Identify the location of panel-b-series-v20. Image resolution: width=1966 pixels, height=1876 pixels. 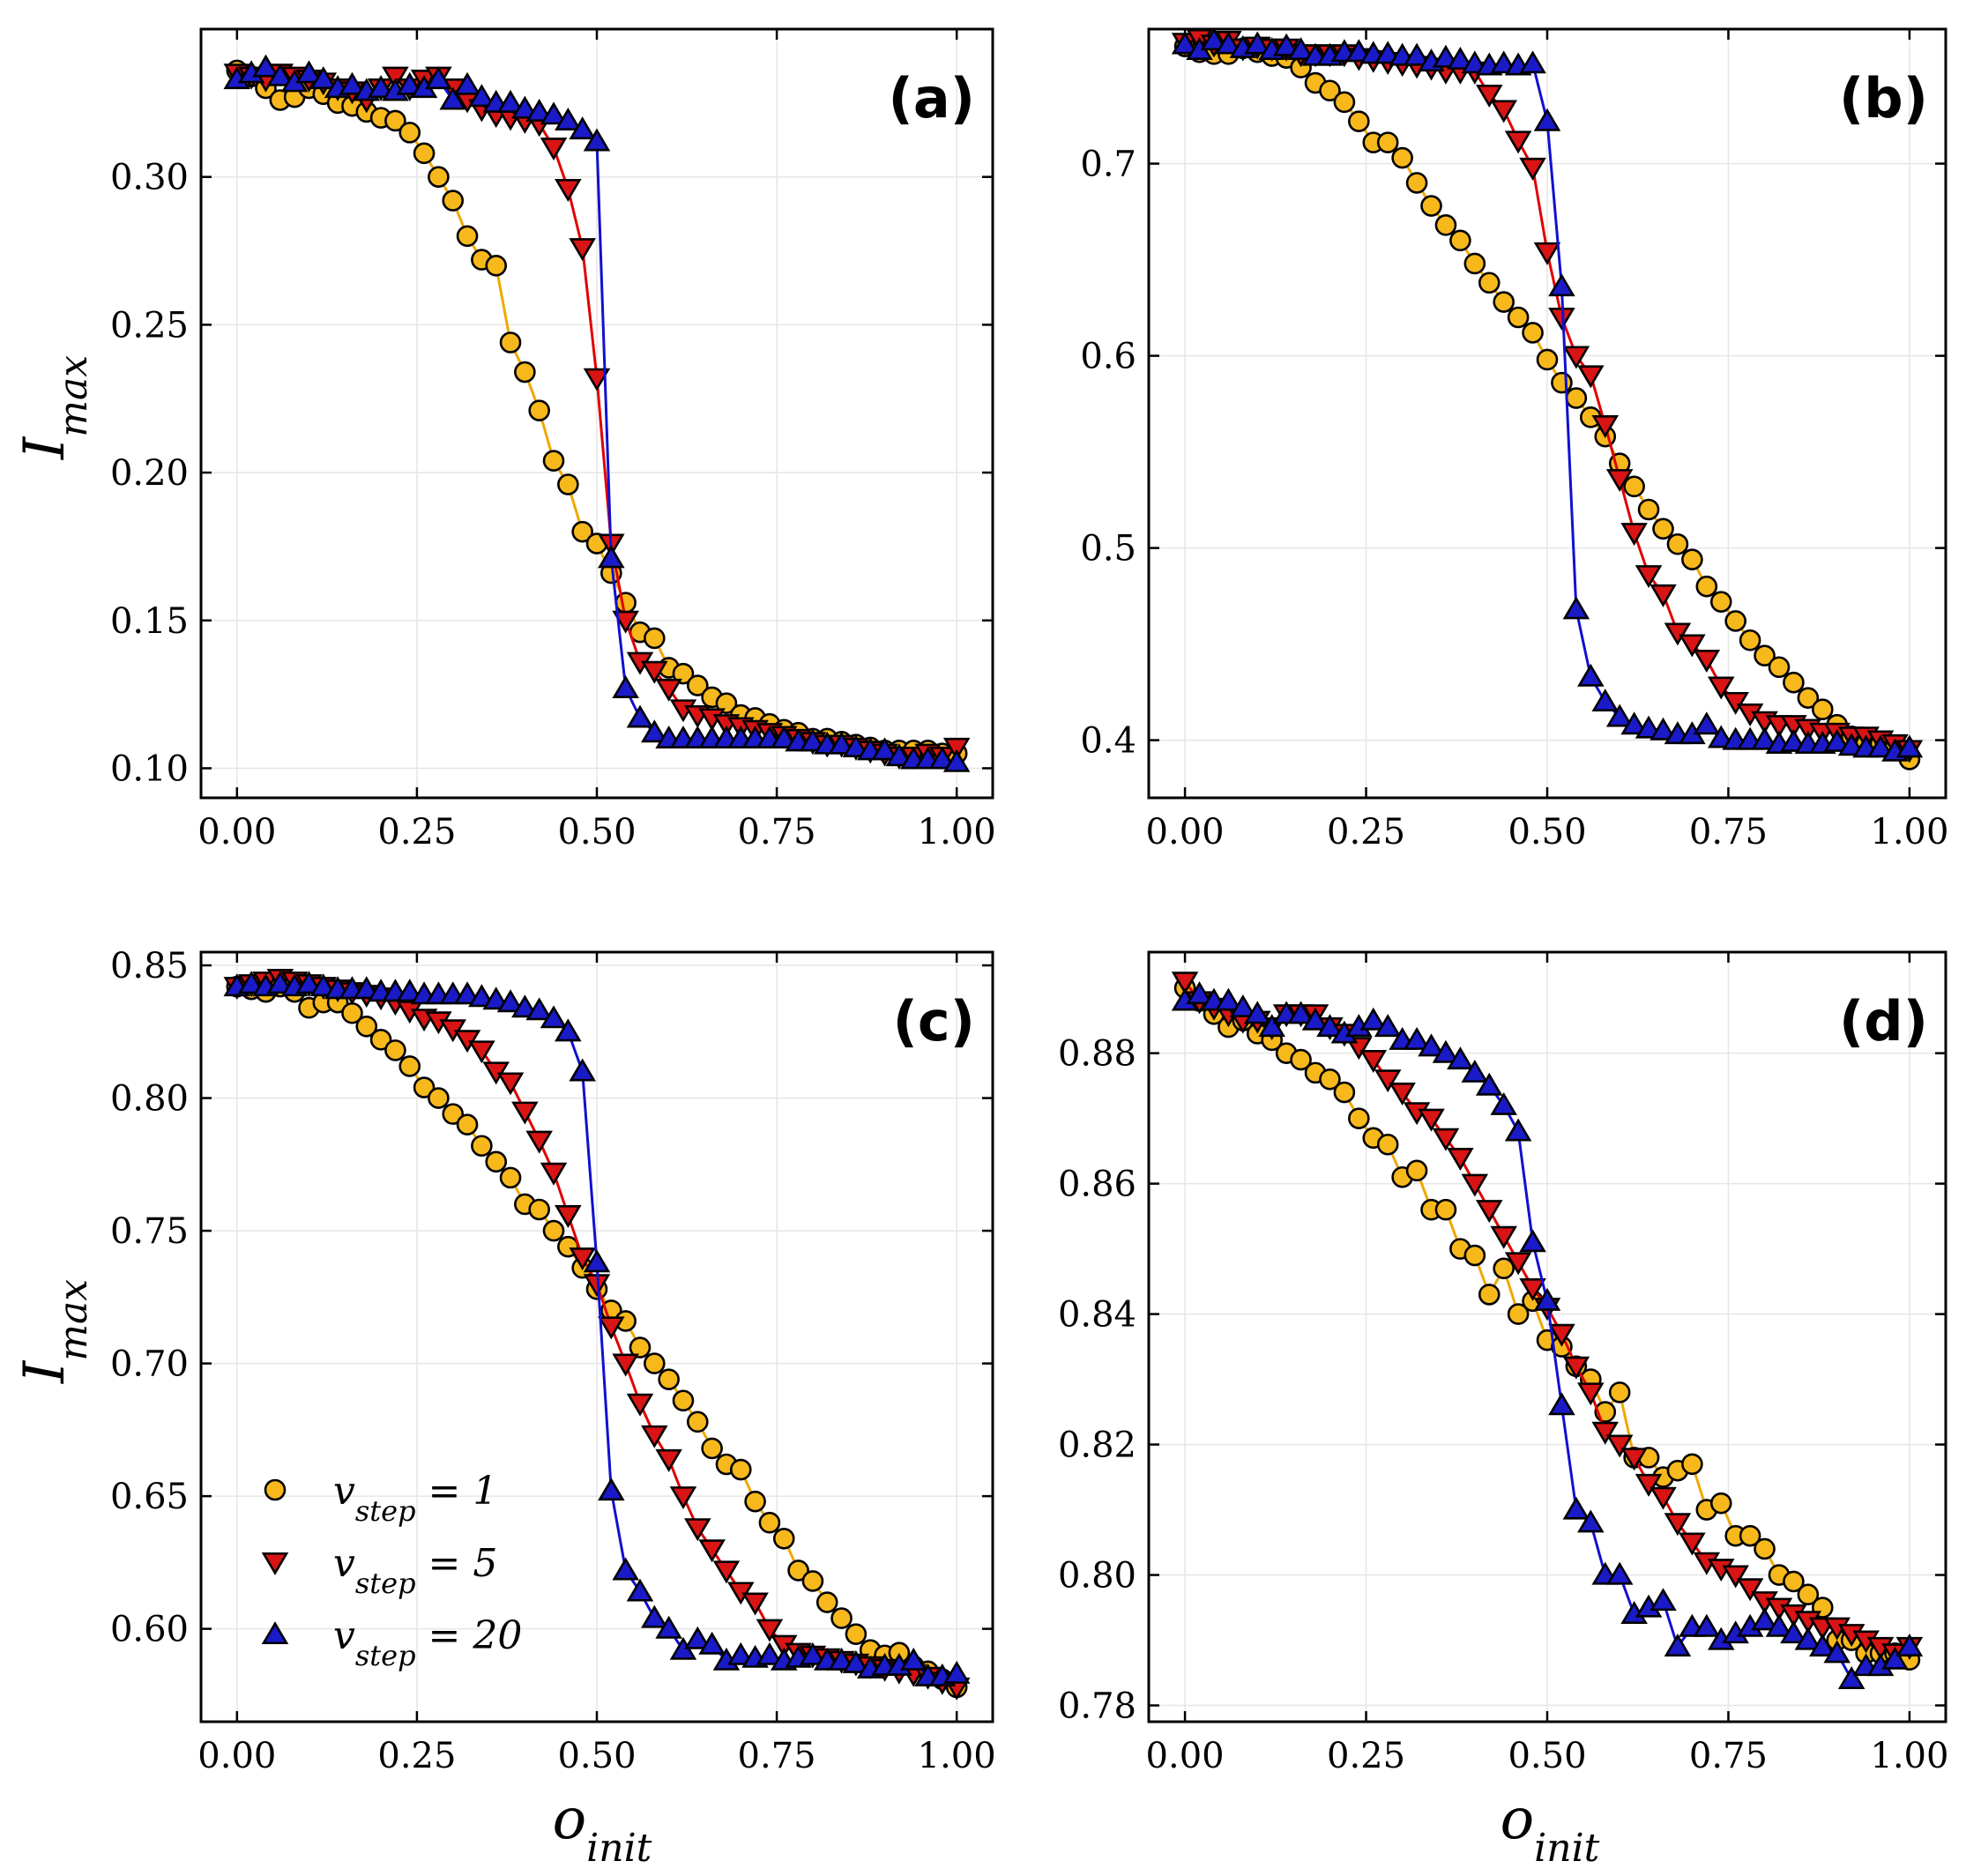
(1548, 395).